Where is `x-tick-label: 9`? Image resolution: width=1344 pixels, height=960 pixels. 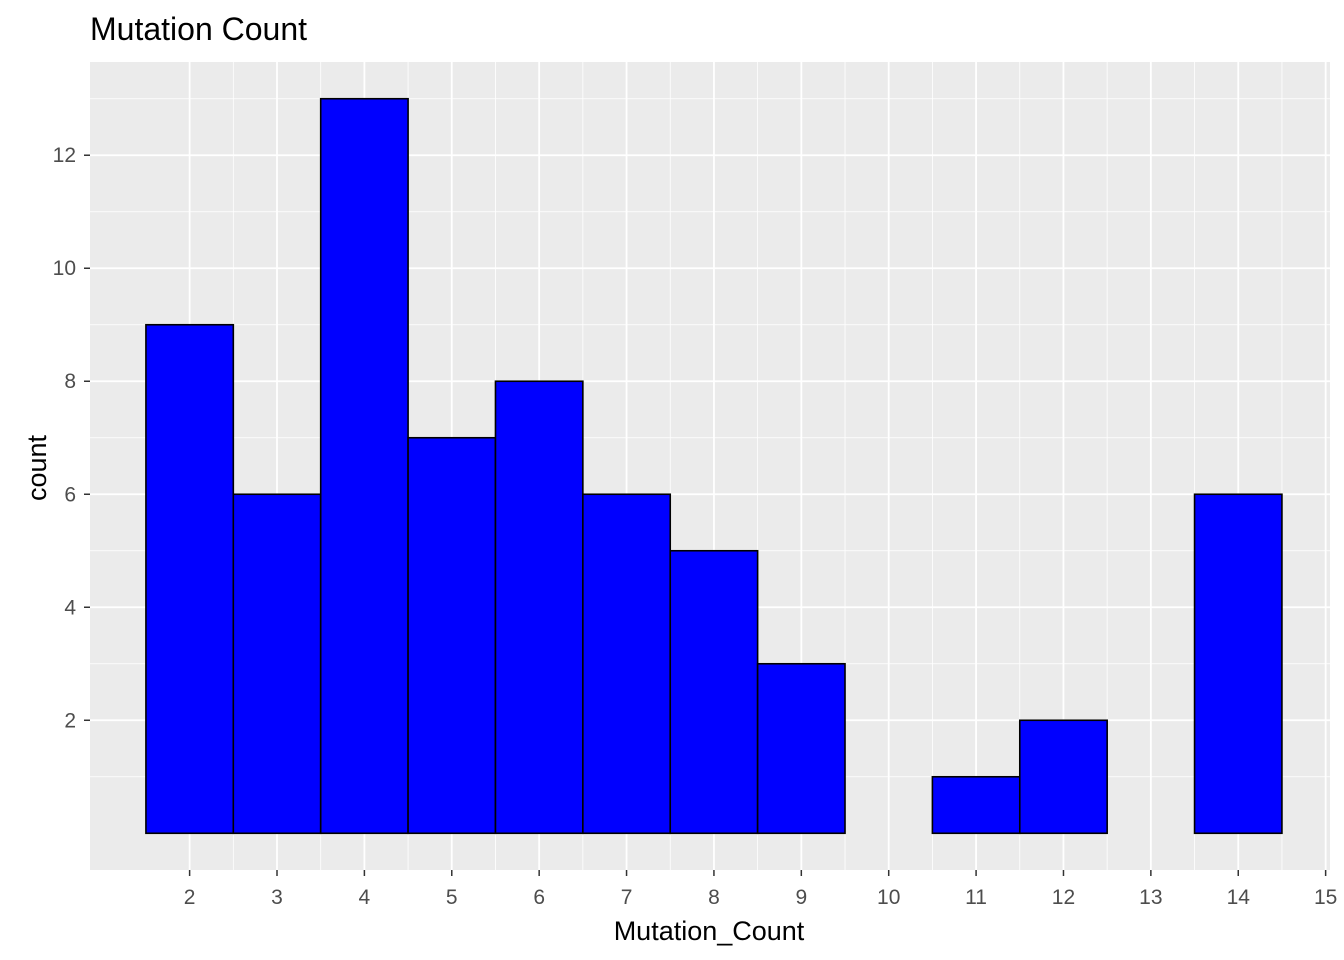 x-tick-label: 9 is located at coordinates (801, 897).